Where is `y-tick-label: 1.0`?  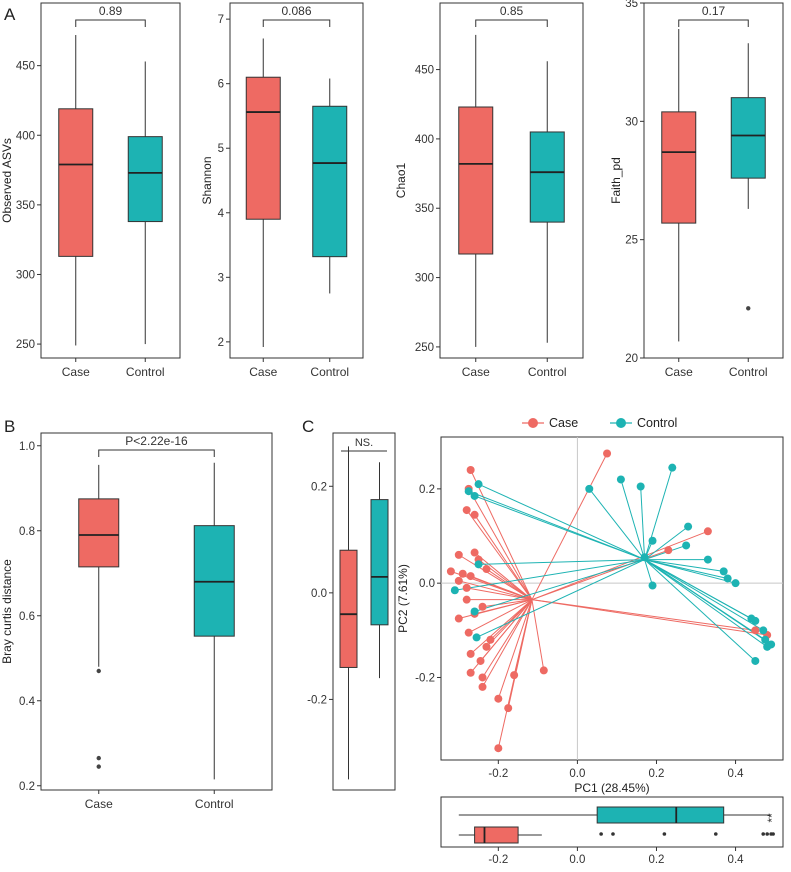
y-tick-label: 1.0 is located at coordinates (27, 447).